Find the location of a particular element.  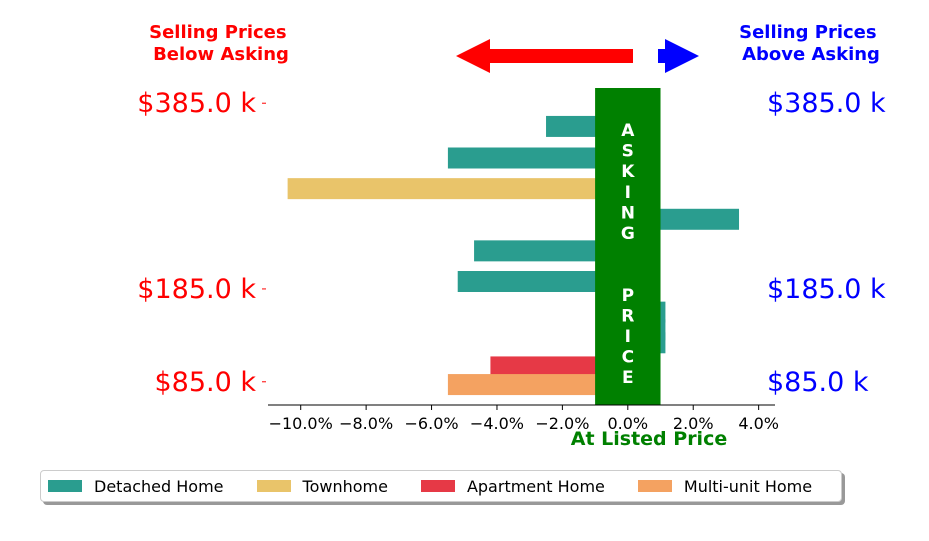

above-asking-label: Selling Prices Above Asking is located at coordinates (811, 43).